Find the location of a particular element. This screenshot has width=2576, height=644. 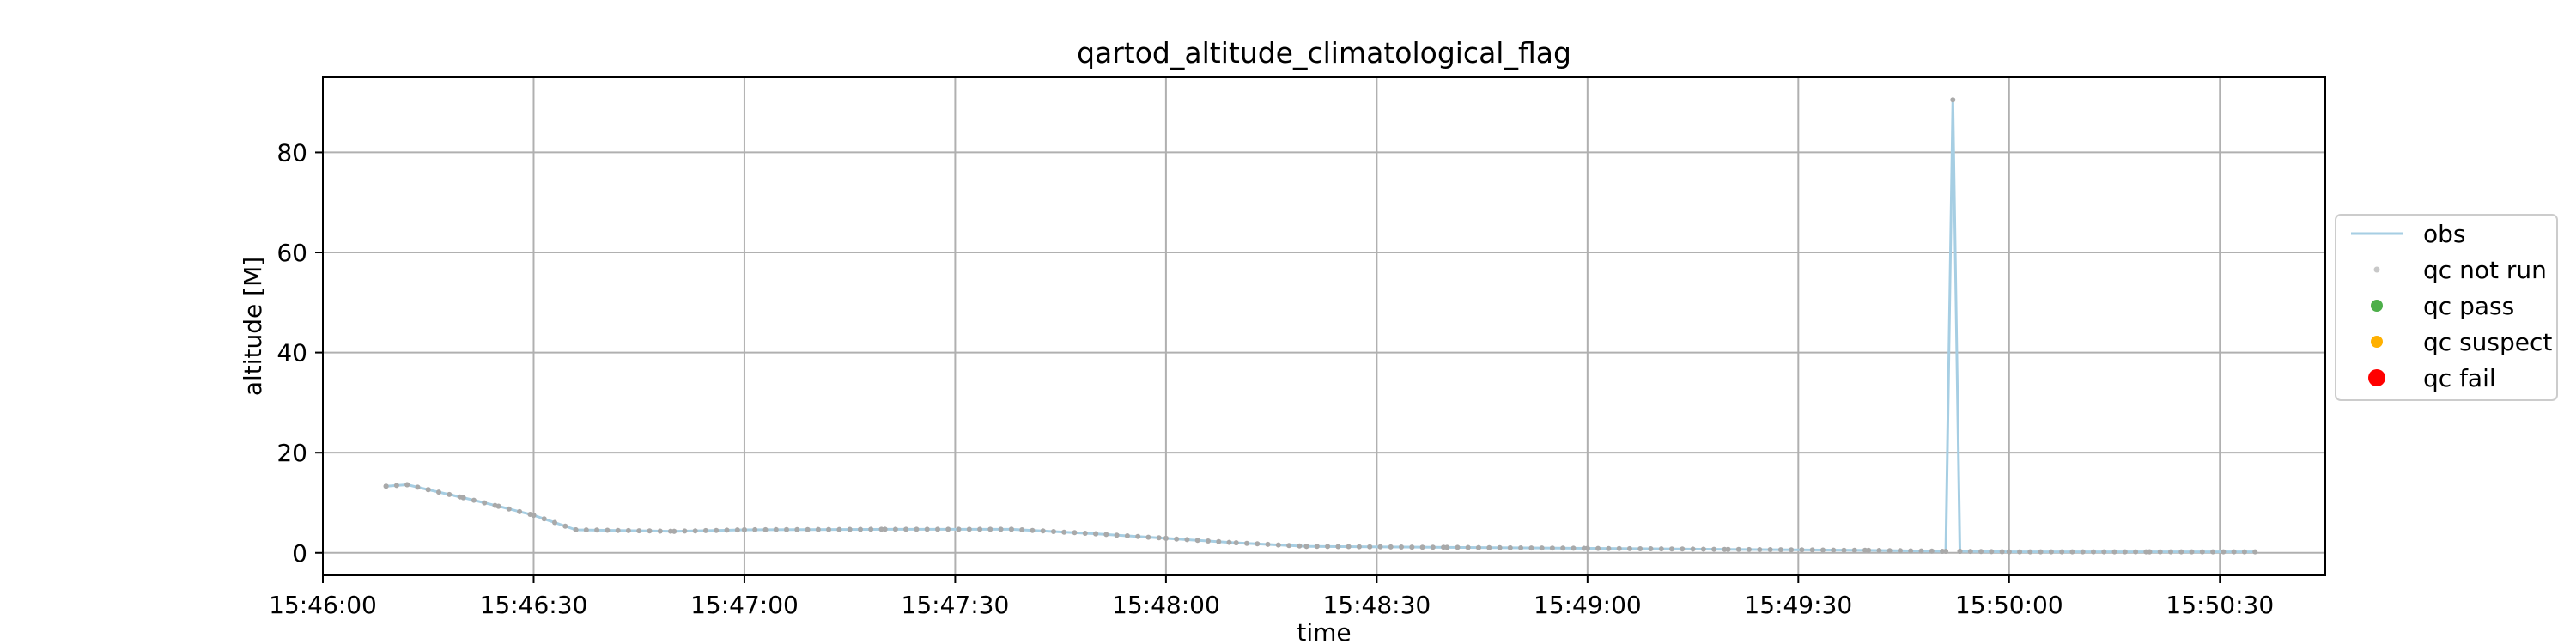

x-tick-label: 15:48:00 is located at coordinates (1166, 605).